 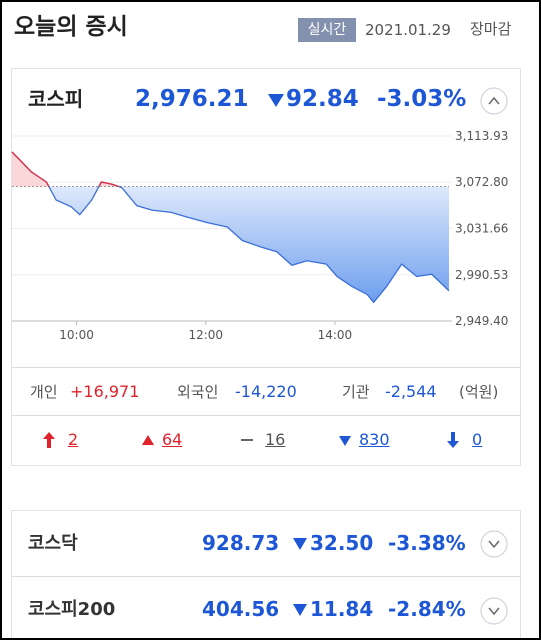 I want to click on x-tick-label: 14:00, so click(x=335, y=335).